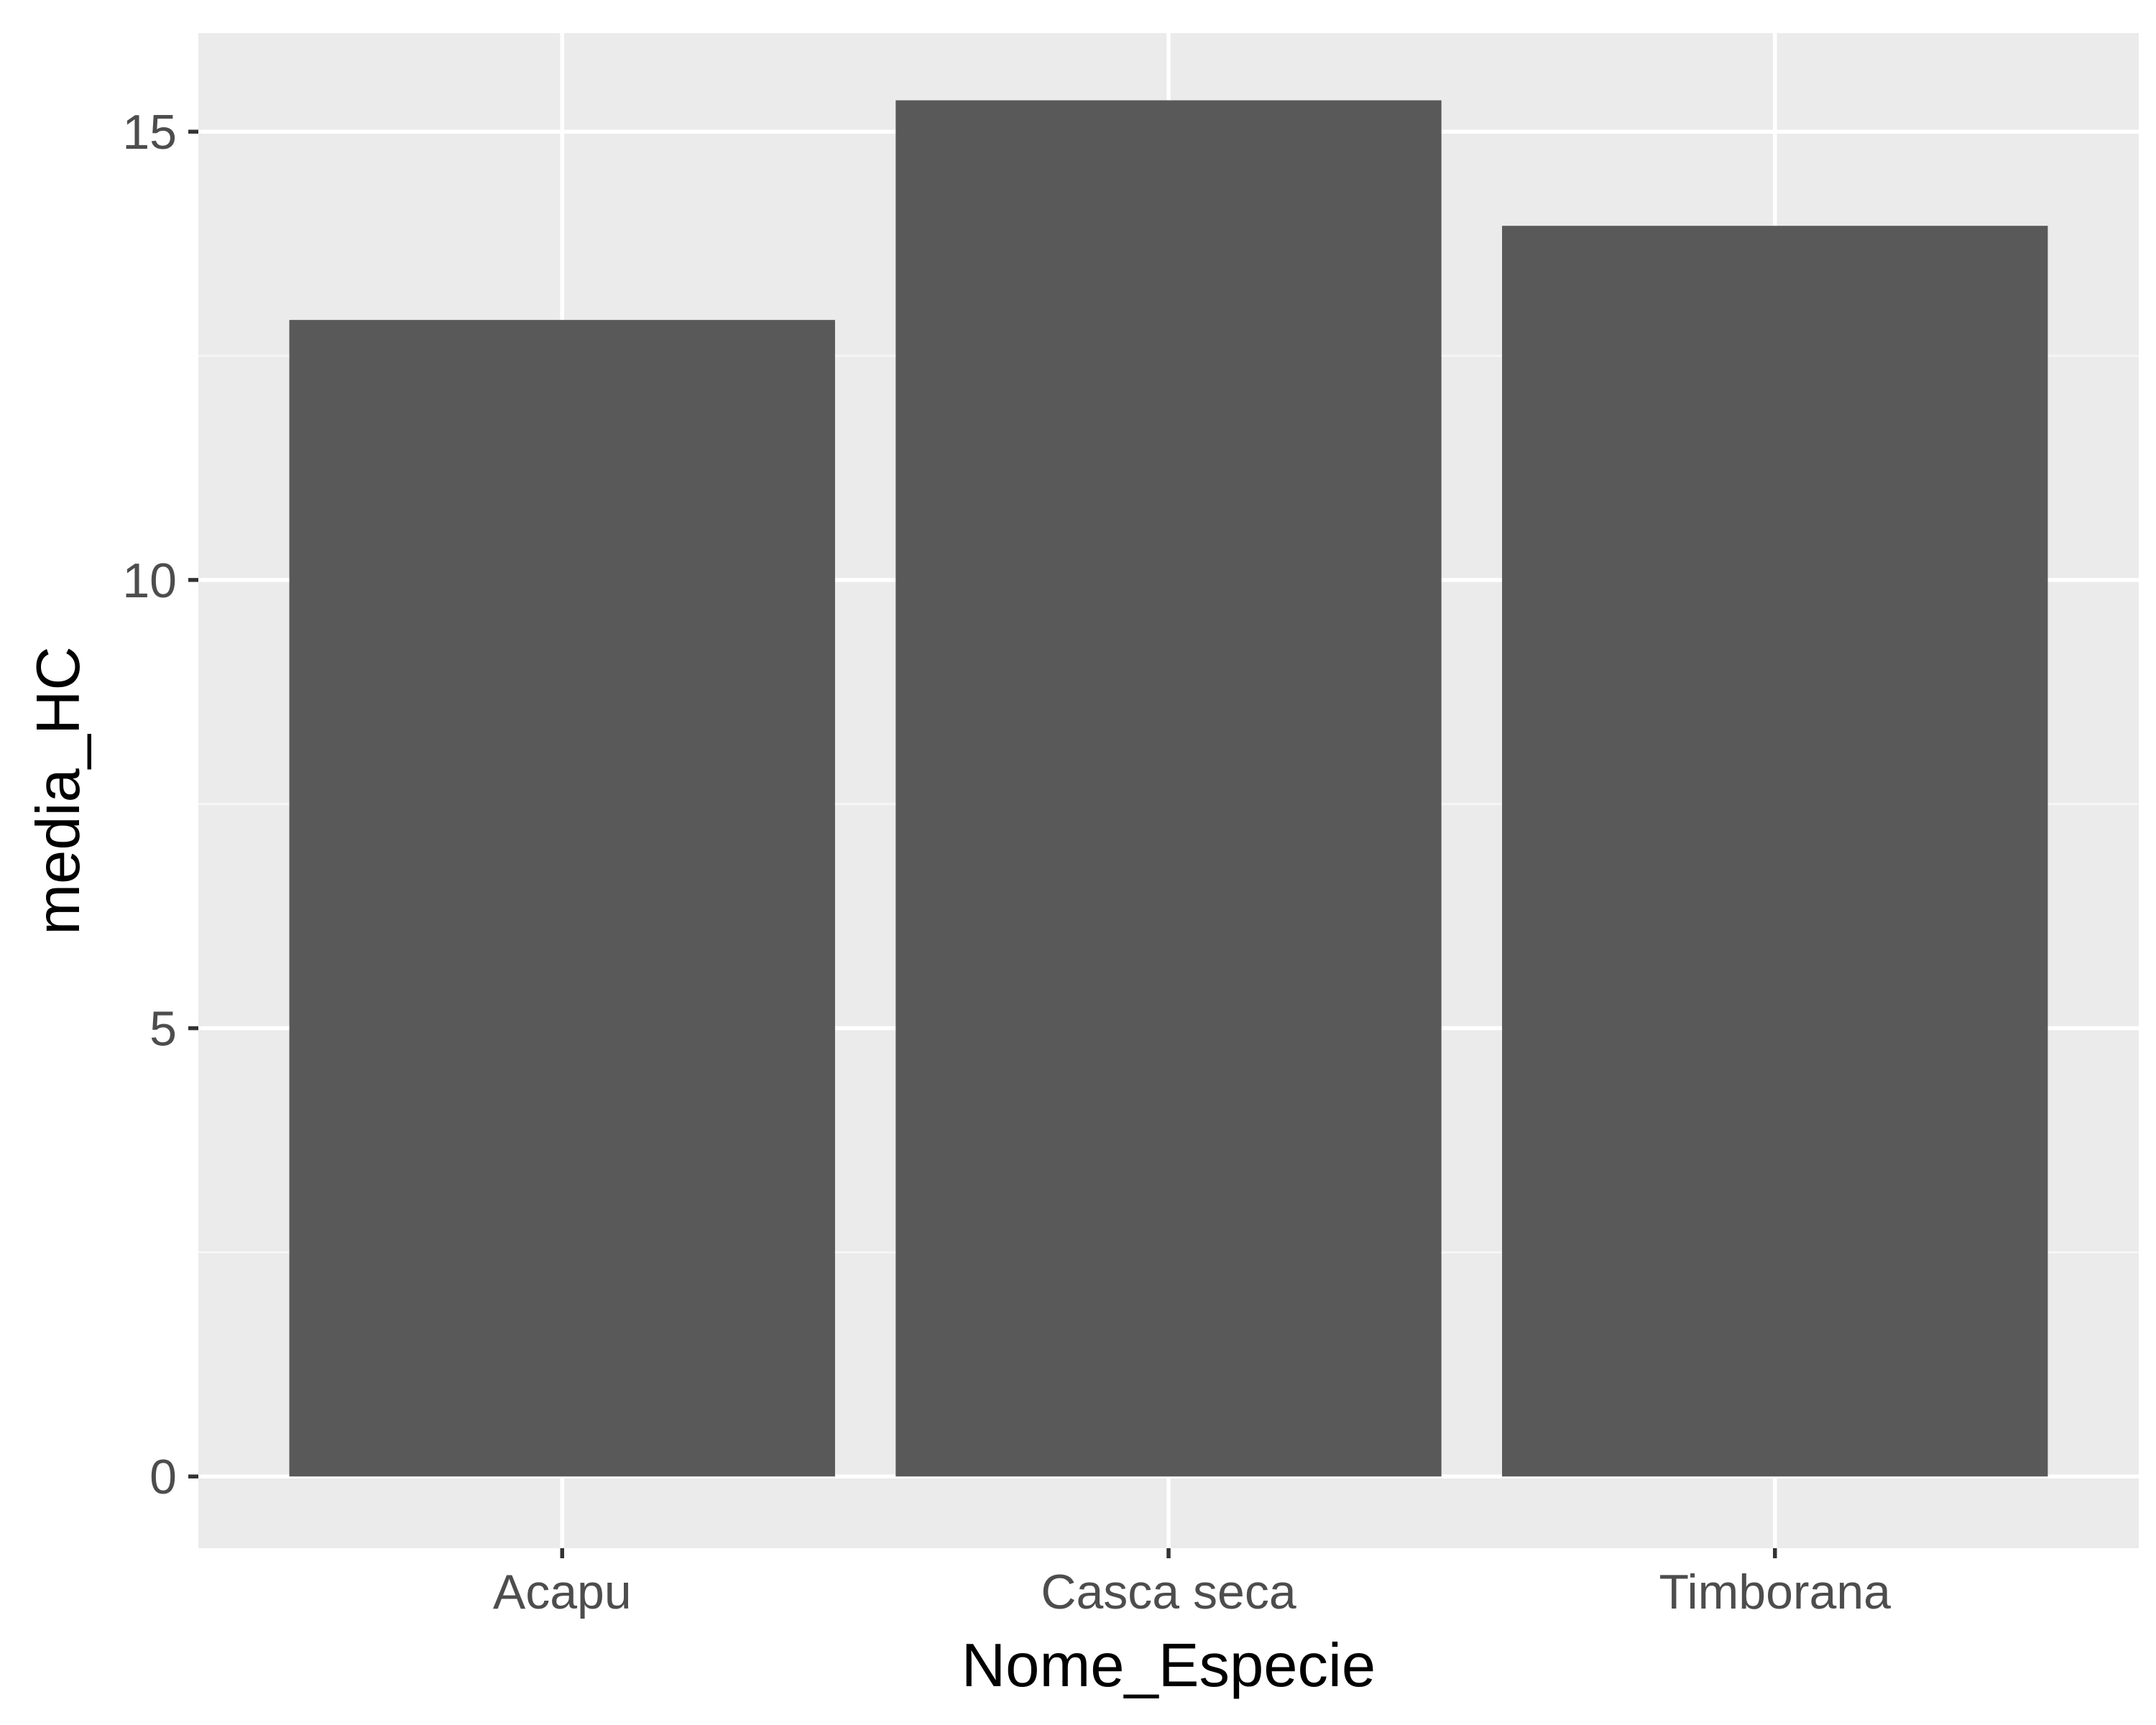 This screenshot has height=1725, width=2156. I want to click on y-tick-label: 10, so click(149, 580).